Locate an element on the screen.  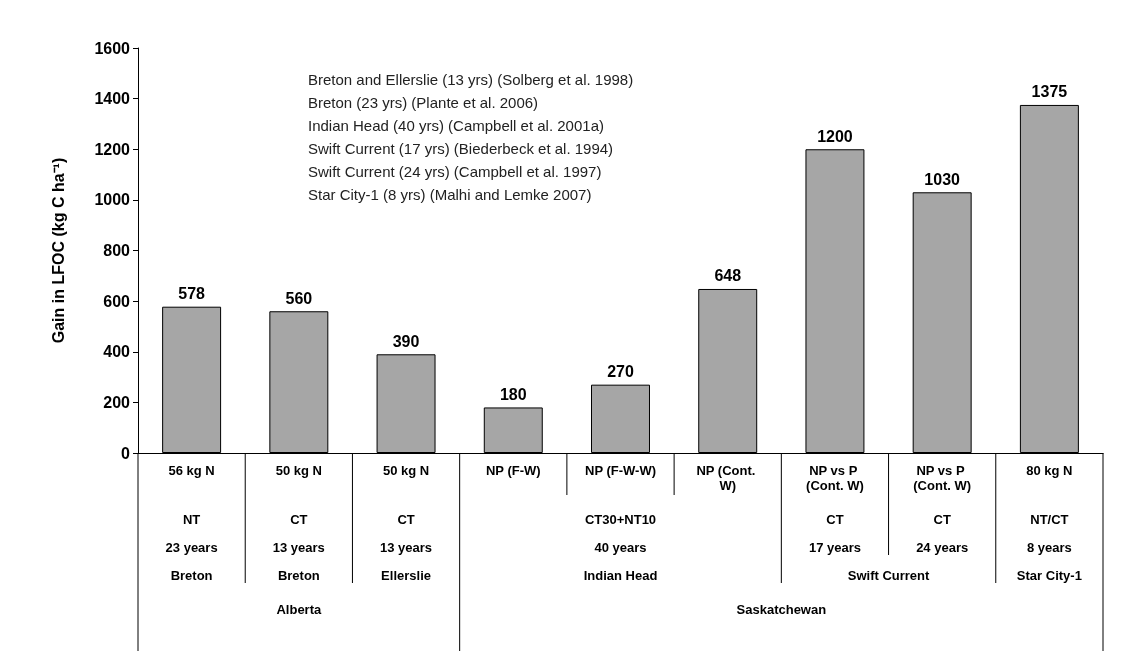
y-tick-label: 0 is located at coordinates (126, 453).